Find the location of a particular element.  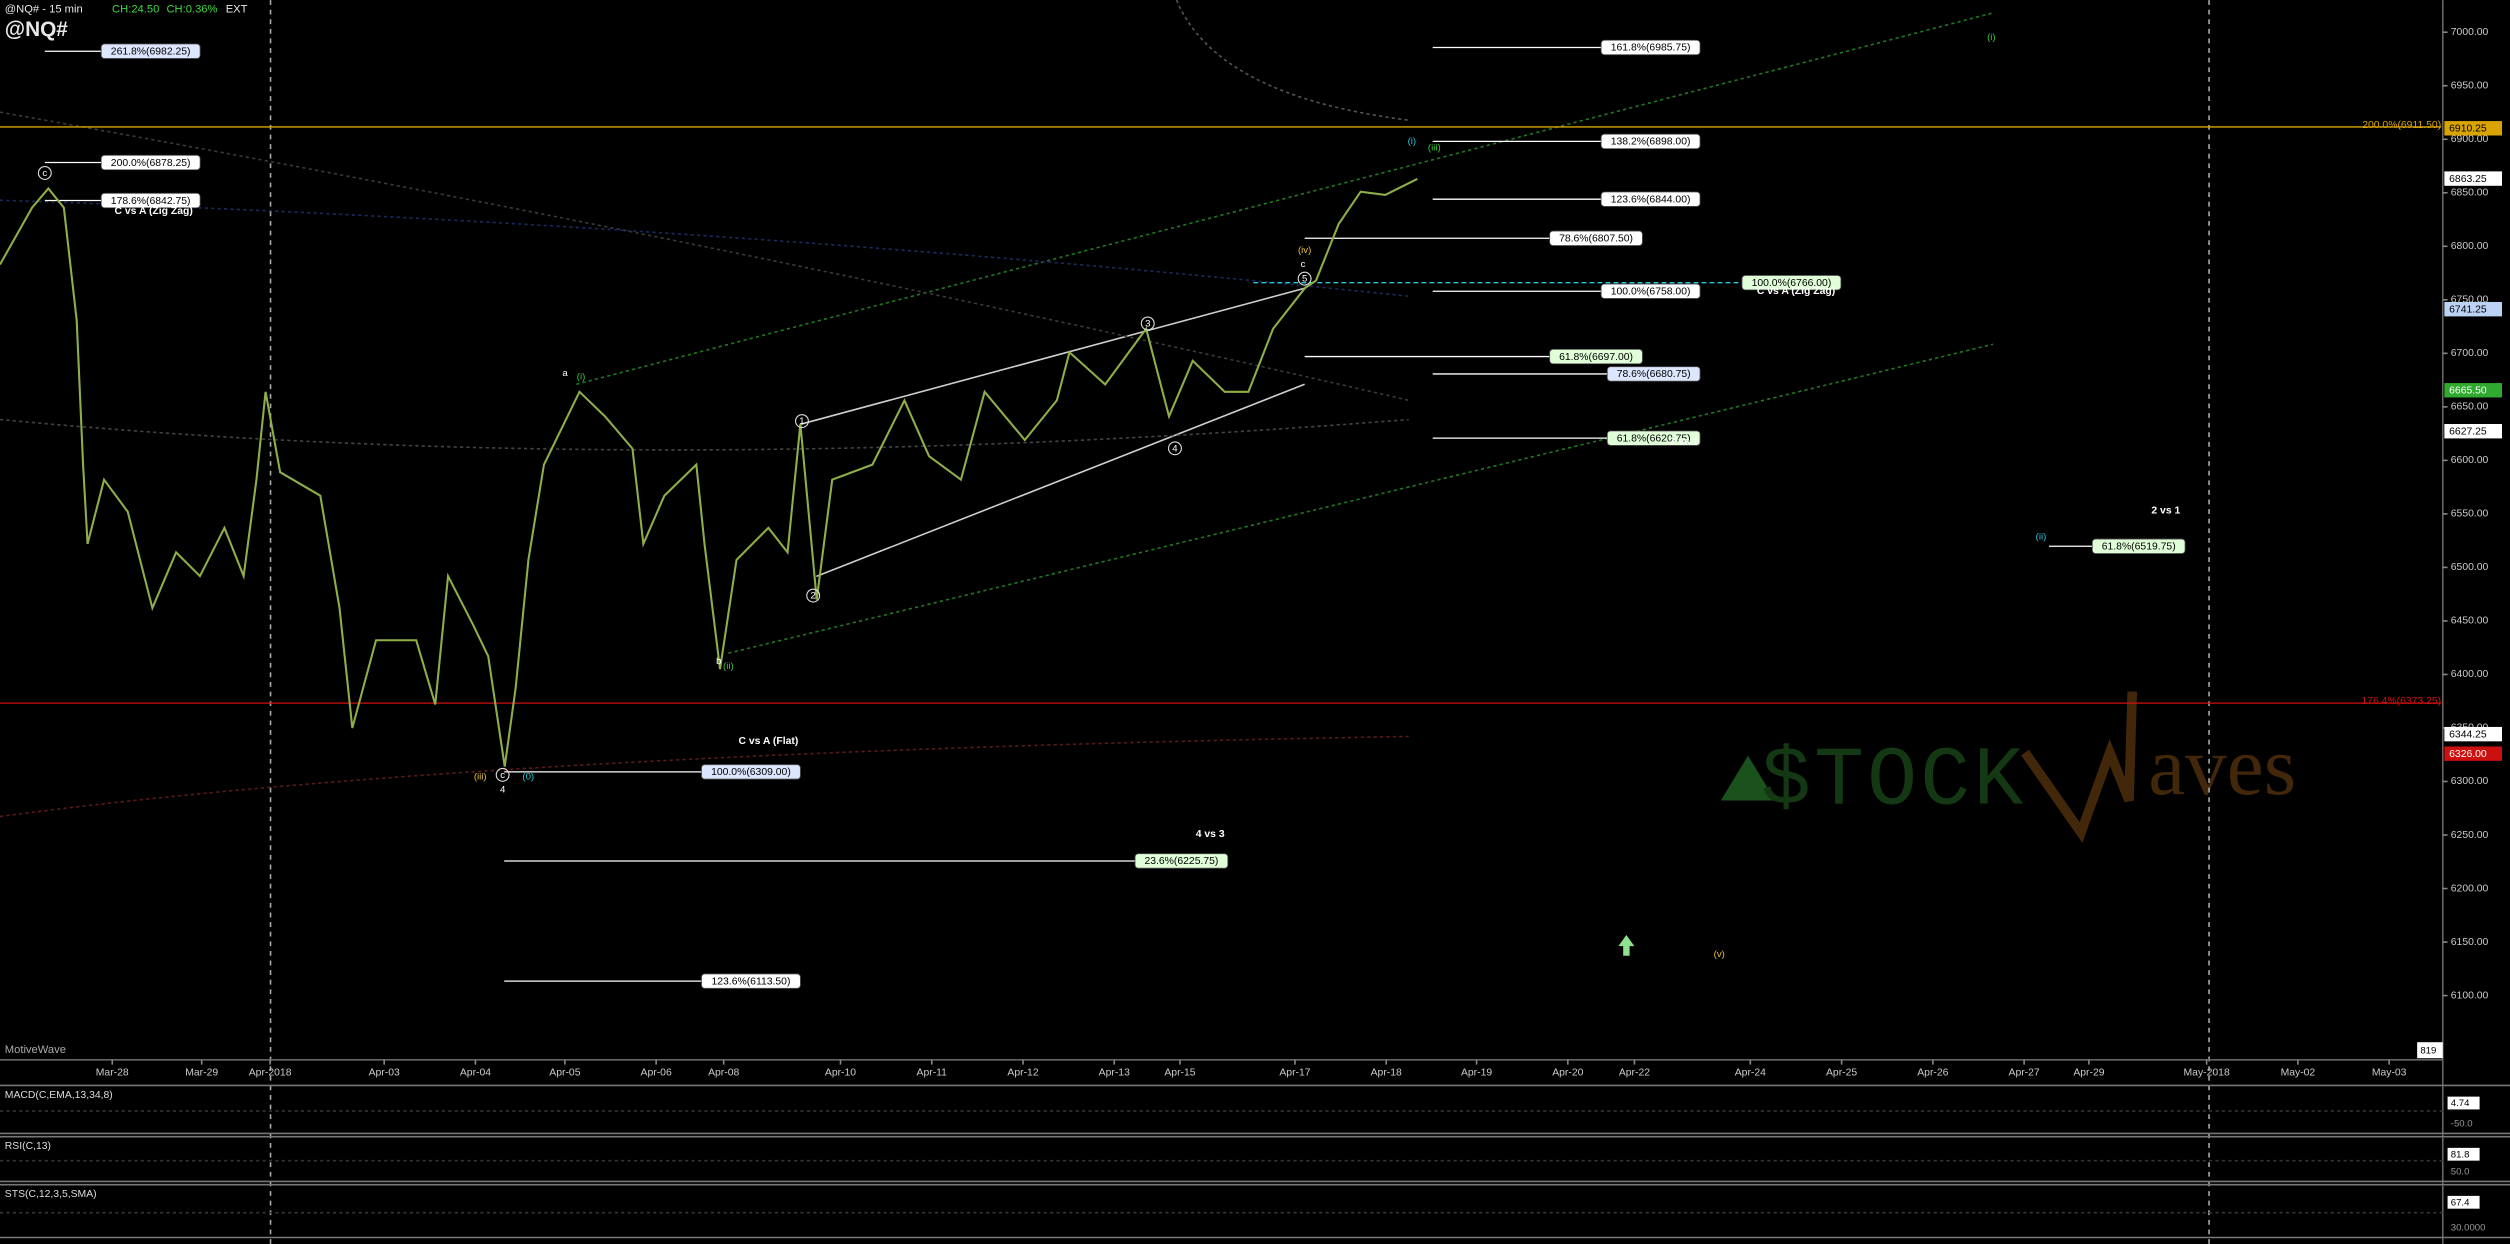

fib-label: 61.8%(6620.75) is located at coordinates (1654, 438).